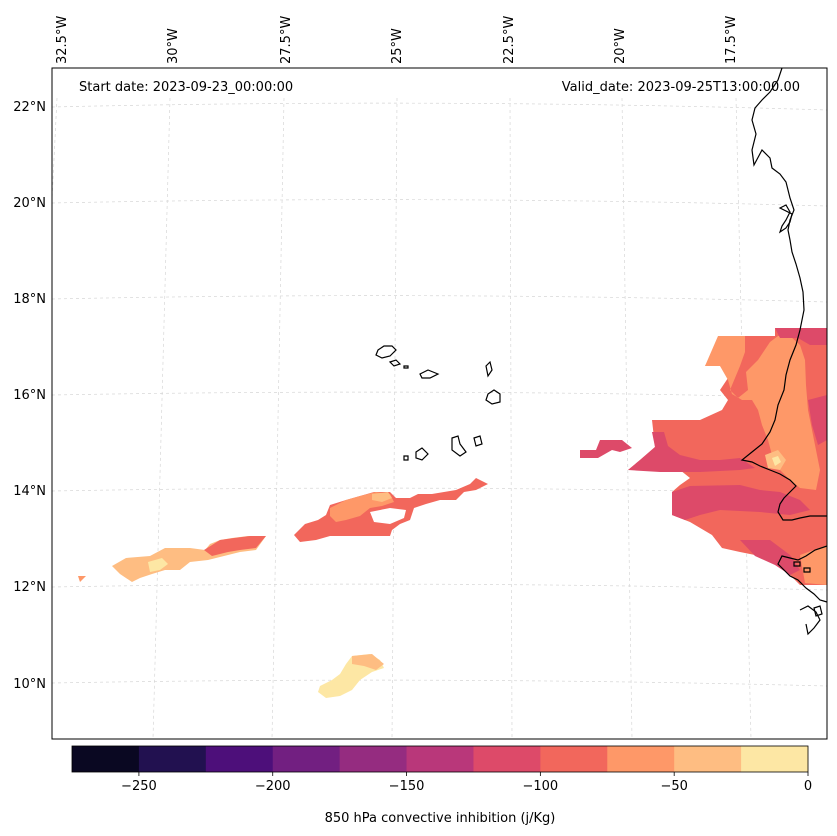 This screenshot has width=837, height=836. I want to click on start-date-text: Start date: 2023-09-23_00:00:00, so click(186, 87).